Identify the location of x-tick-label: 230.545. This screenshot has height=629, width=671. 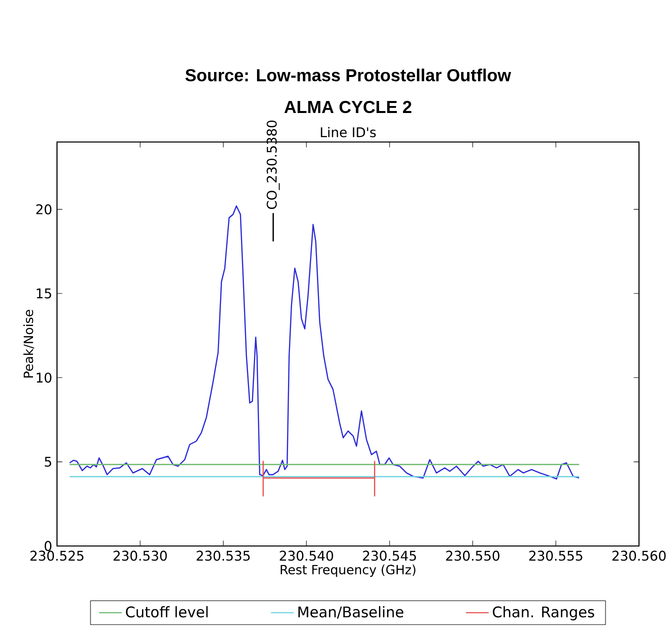
(389, 555).